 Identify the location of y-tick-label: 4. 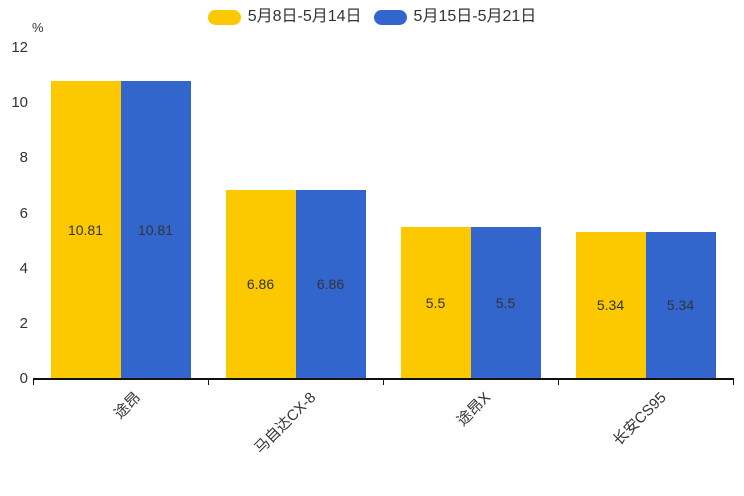
(23, 268).